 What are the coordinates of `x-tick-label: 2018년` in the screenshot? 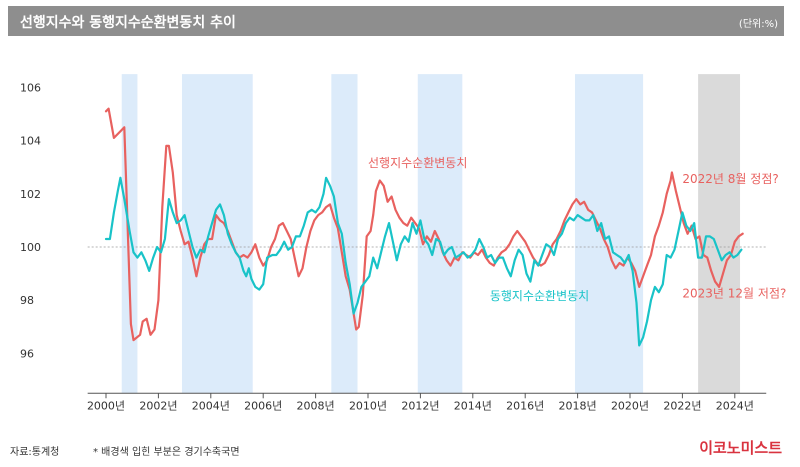 It's located at (578, 405).